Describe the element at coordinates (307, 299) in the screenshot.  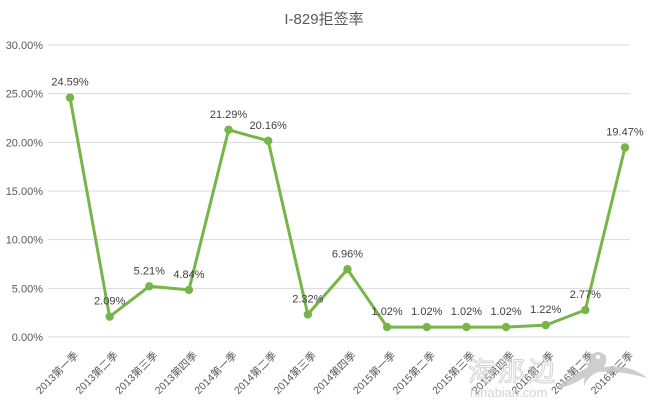
I see `data-point-label: 2.32%` at that location.